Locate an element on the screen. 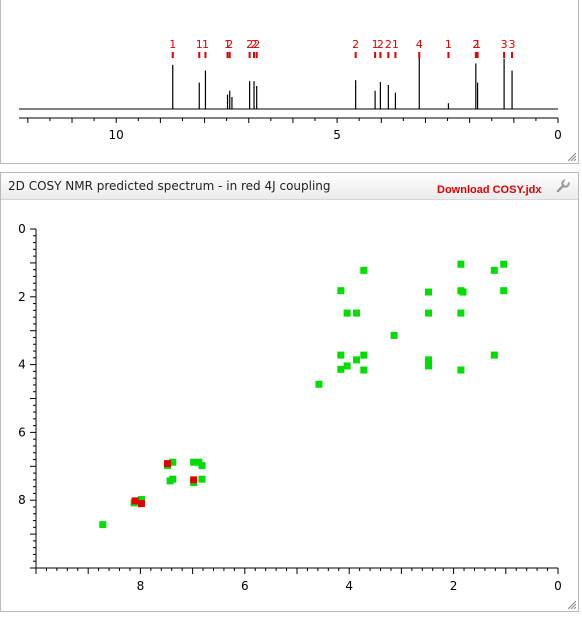 The height and width of the screenshot is (617, 582). x-tick-label: 2 is located at coordinates (454, 586).